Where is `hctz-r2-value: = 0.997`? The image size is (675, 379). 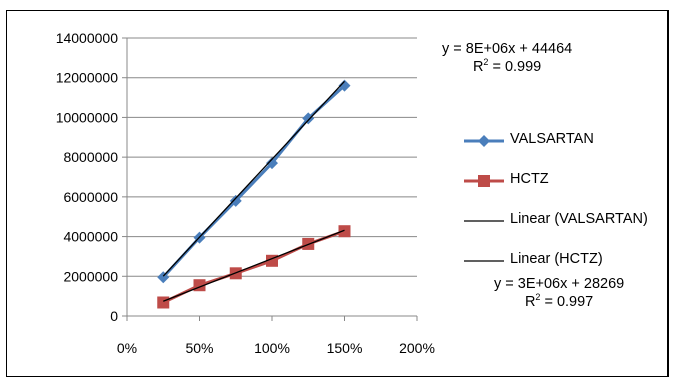 hctz-r2-value: = 0.997 is located at coordinates (567, 301).